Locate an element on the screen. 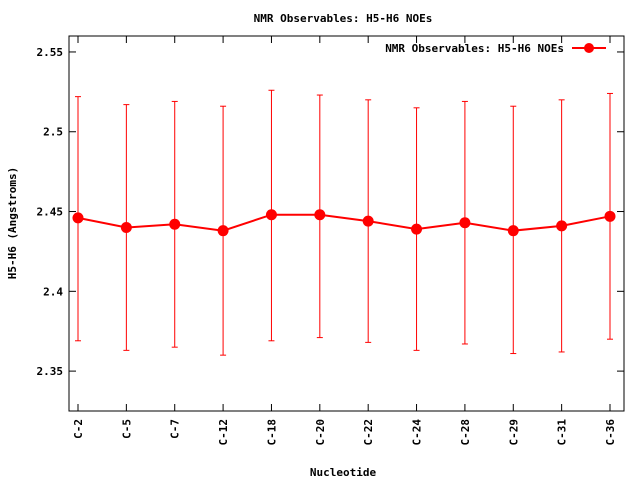  legend-label: NMR Observables: H5-H6 NOEs is located at coordinates (474, 48).